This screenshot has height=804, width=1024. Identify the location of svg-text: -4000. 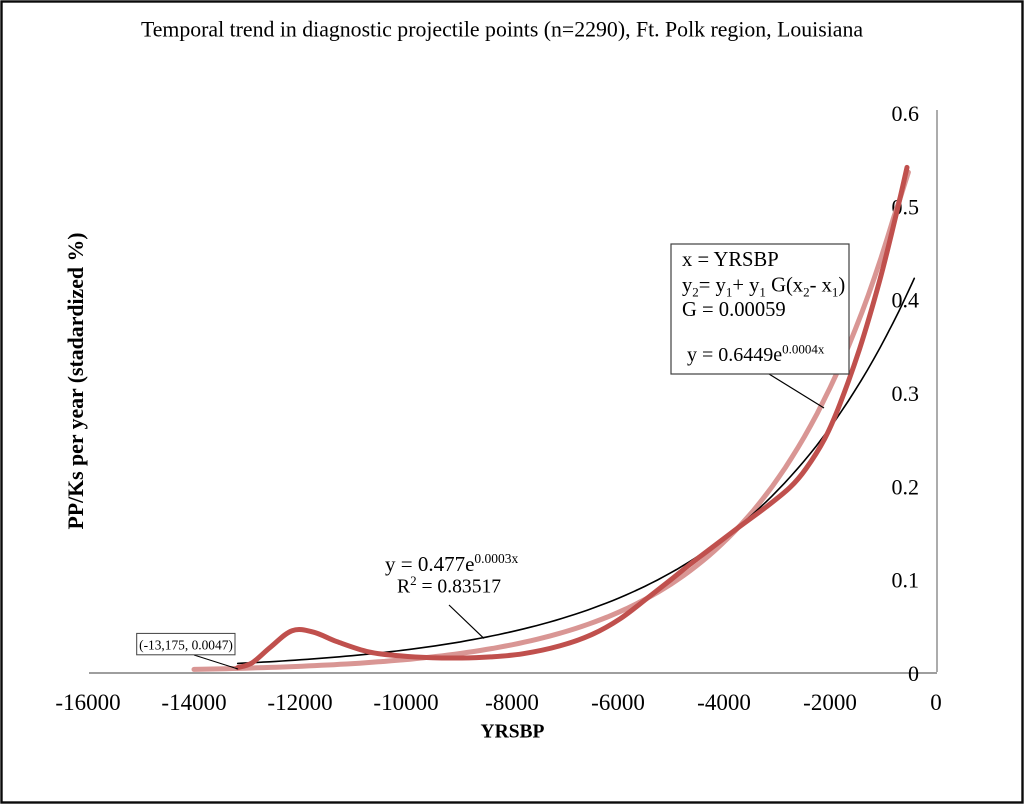
(724, 702).